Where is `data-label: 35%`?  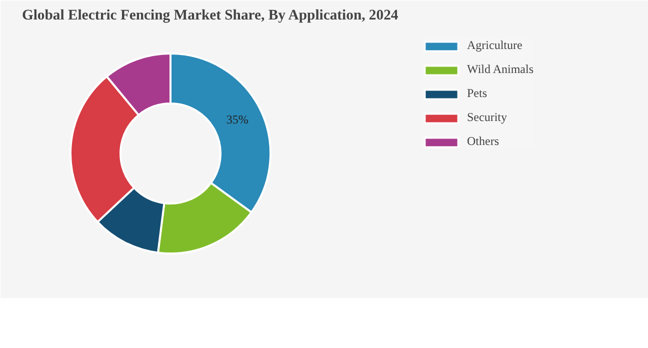 data-label: 35% is located at coordinates (237, 119).